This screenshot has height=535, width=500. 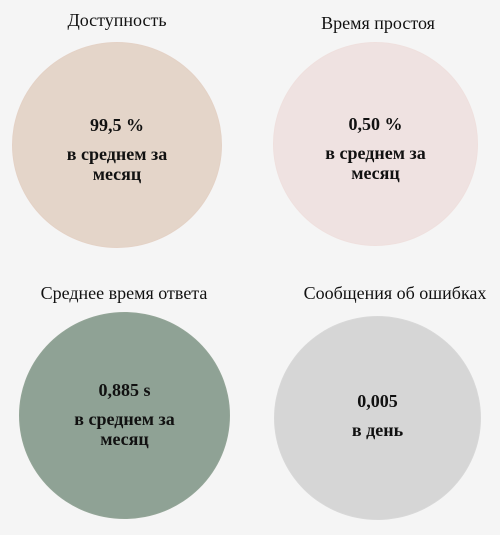 I want to click on availability-value: 99,5 %, so click(x=117, y=125).